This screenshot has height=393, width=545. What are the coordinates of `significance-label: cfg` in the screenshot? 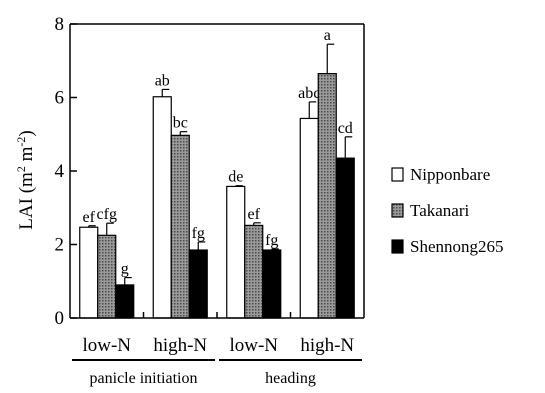 It's located at (107, 214).